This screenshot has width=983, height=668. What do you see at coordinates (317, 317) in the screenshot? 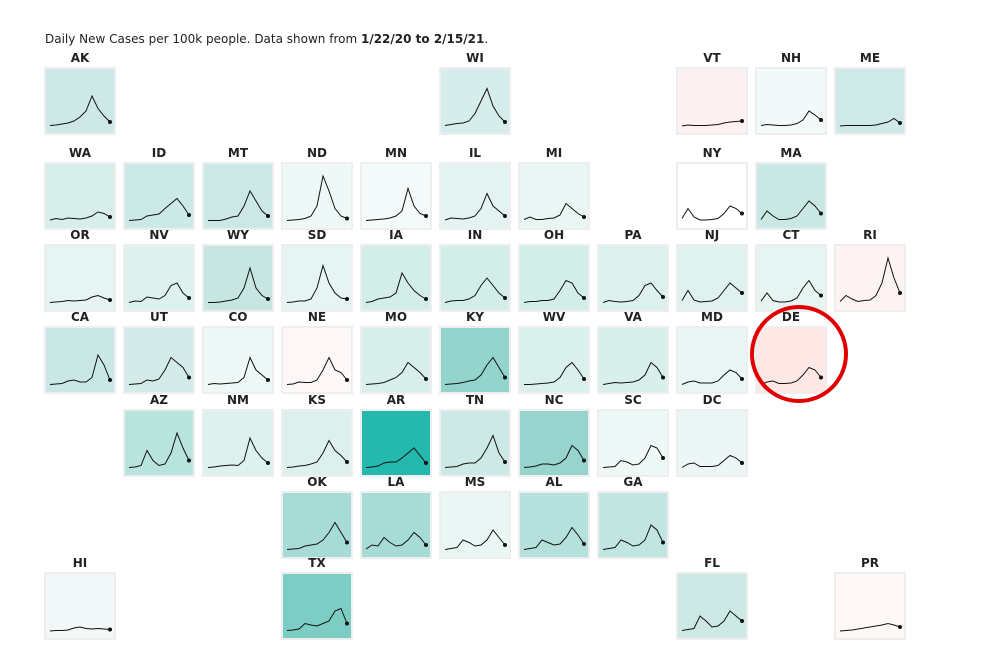
I see `state-label: NE` at bounding box center [317, 317].